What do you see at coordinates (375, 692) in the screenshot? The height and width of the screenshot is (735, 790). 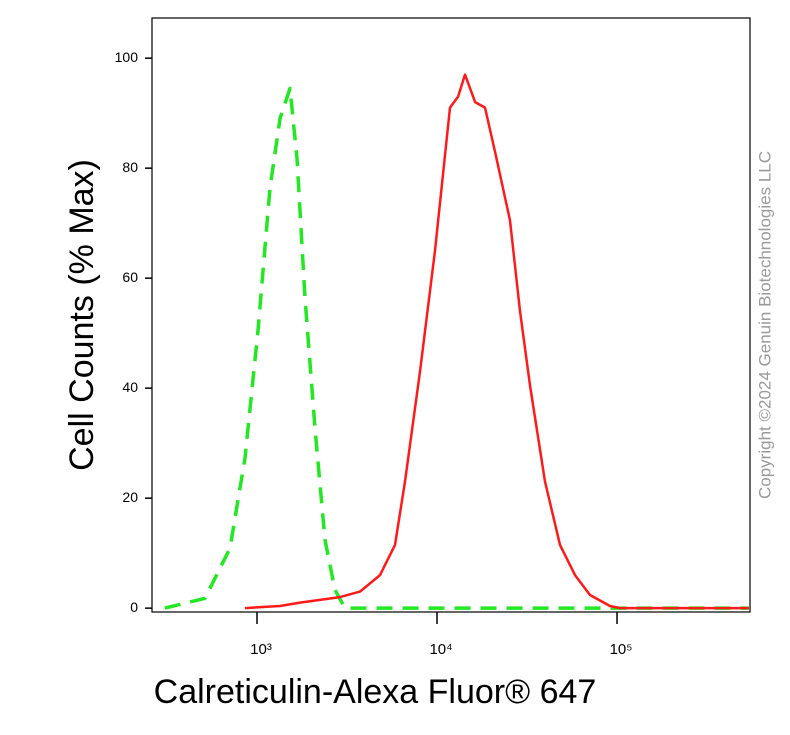 I see `x-axis-label: Calreticulin-Alexa Fluor® 647` at bounding box center [375, 692].